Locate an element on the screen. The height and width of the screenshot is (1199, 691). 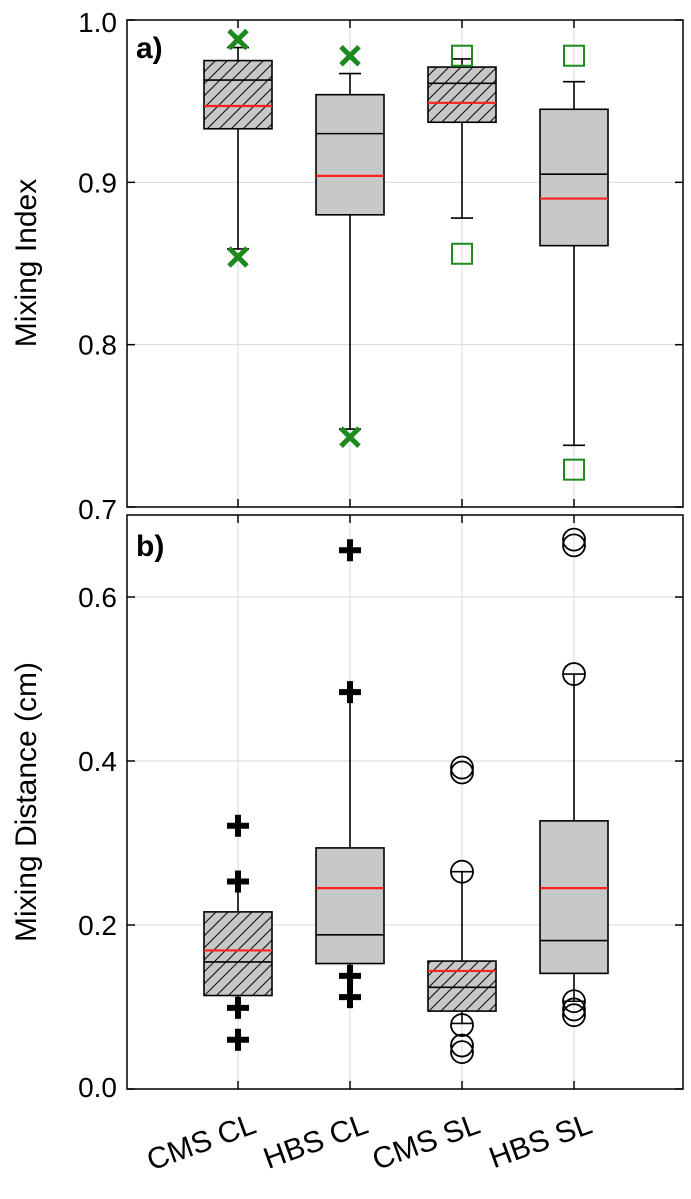
panel-b-y-tick-label: 0.4 is located at coordinates (97, 761).